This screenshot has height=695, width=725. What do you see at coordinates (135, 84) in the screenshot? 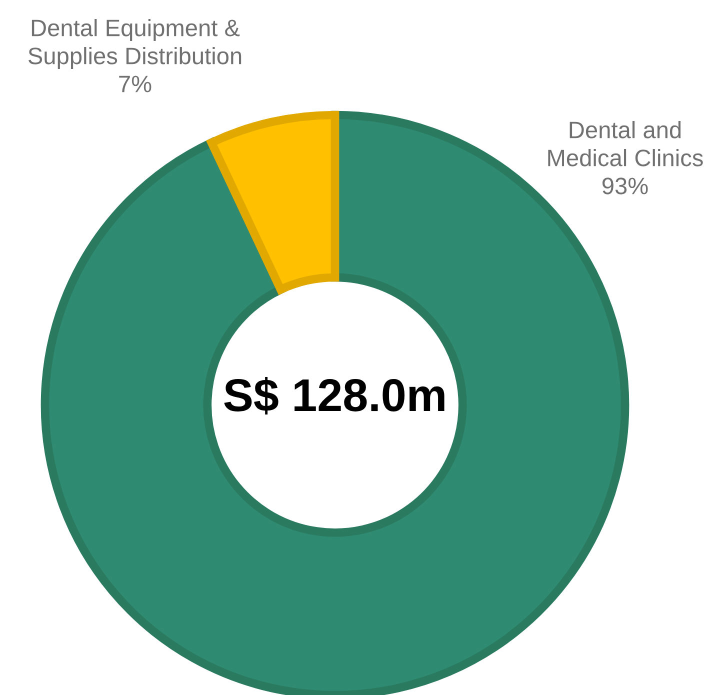
I see `data-label: 7%` at bounding box center [135, 84].